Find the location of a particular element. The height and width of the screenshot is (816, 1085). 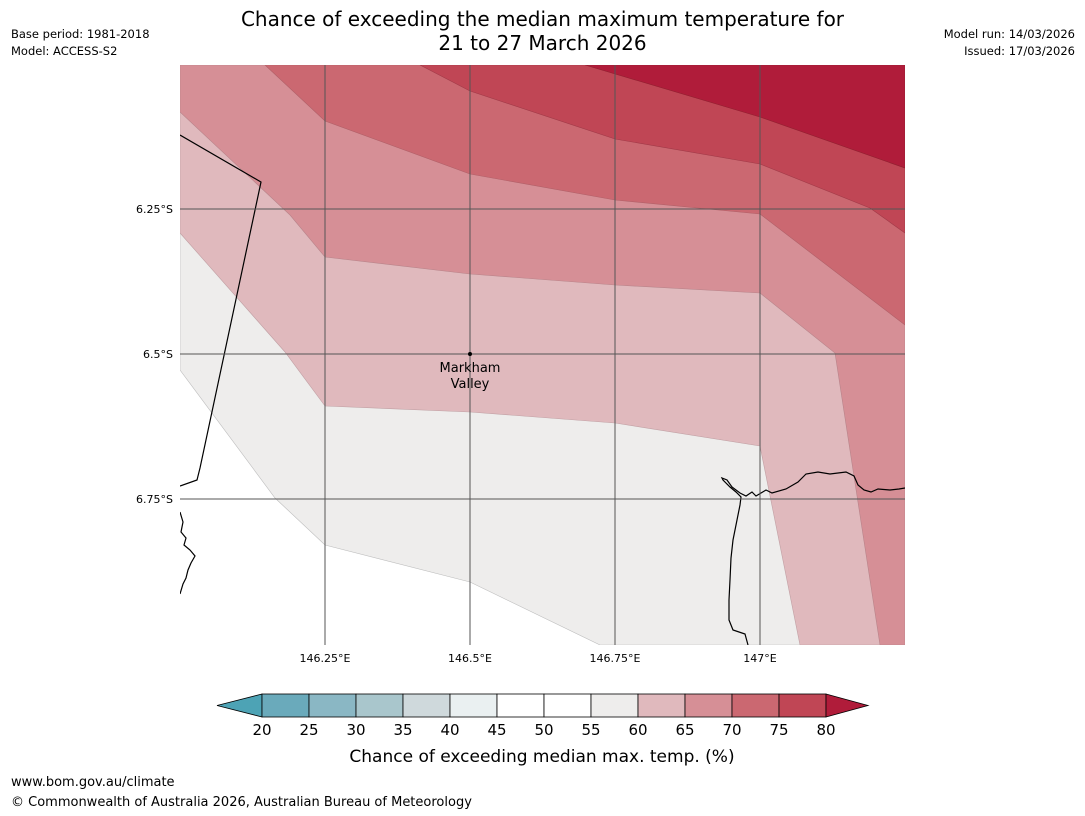

colorbar-tick-label: 35 is located at coordinates (402, 730).